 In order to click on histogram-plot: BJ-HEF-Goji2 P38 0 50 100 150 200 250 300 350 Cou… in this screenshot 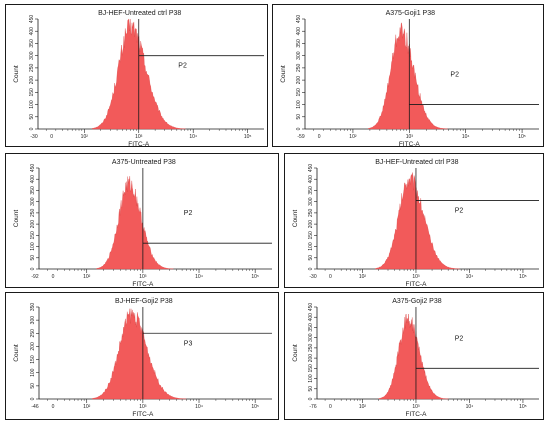, I will do `click(142, 358)`.